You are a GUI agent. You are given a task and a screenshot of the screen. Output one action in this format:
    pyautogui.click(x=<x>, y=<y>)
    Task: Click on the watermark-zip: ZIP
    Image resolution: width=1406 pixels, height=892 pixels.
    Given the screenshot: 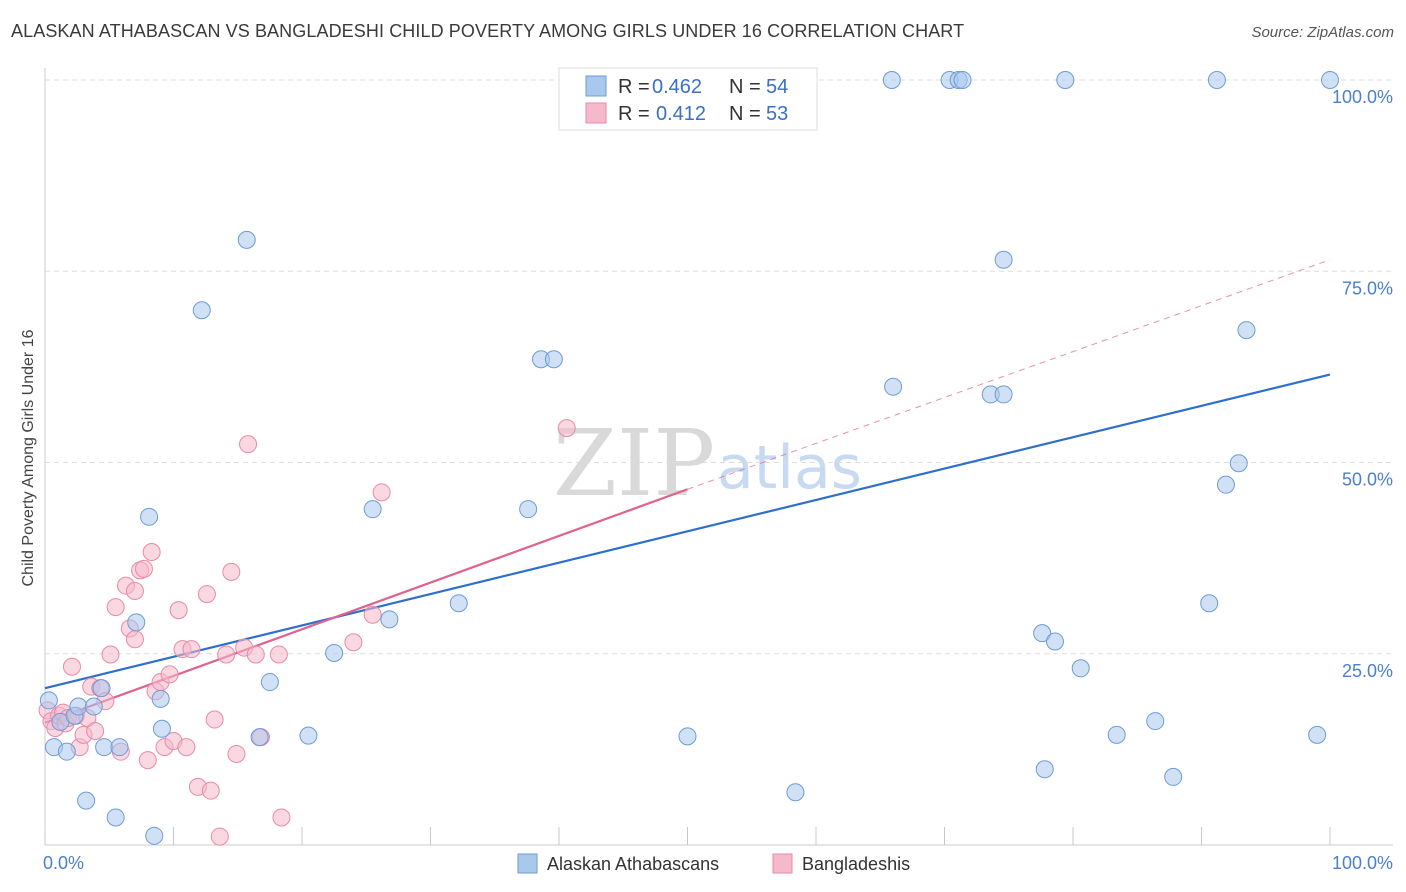 What is the action you would take?
    pyautogui.click(x=634, y=463)
    